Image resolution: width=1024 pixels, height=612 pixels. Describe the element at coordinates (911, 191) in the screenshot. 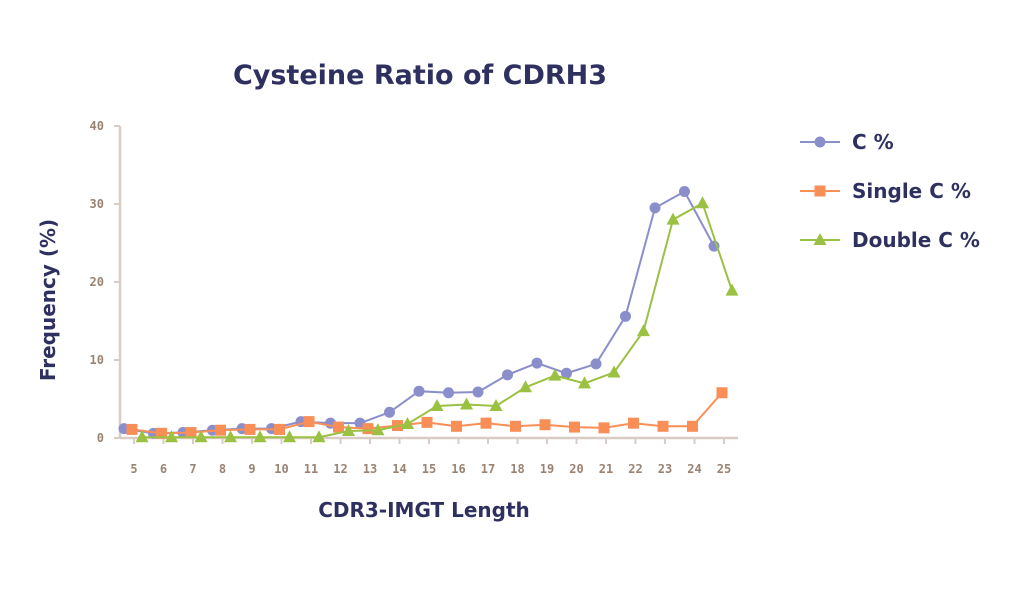

I see `legend-label: Single C %` at that location.